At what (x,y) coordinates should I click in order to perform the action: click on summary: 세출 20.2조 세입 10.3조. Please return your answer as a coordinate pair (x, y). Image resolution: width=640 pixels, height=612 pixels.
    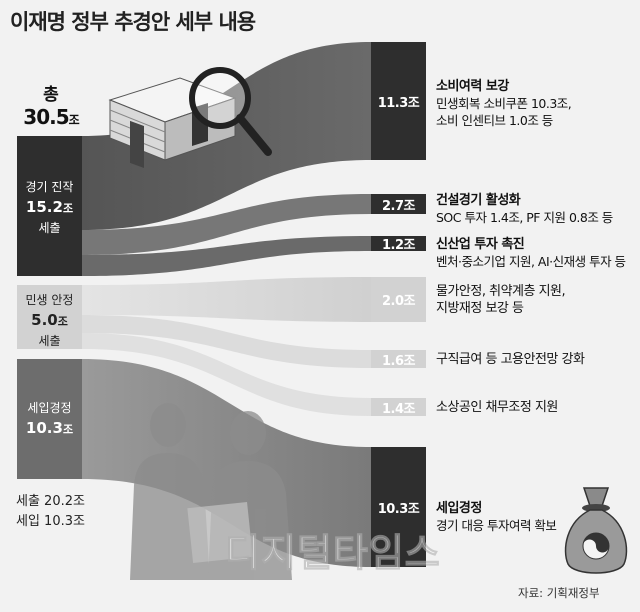
    Looking at the image, I should click on (50, 512).